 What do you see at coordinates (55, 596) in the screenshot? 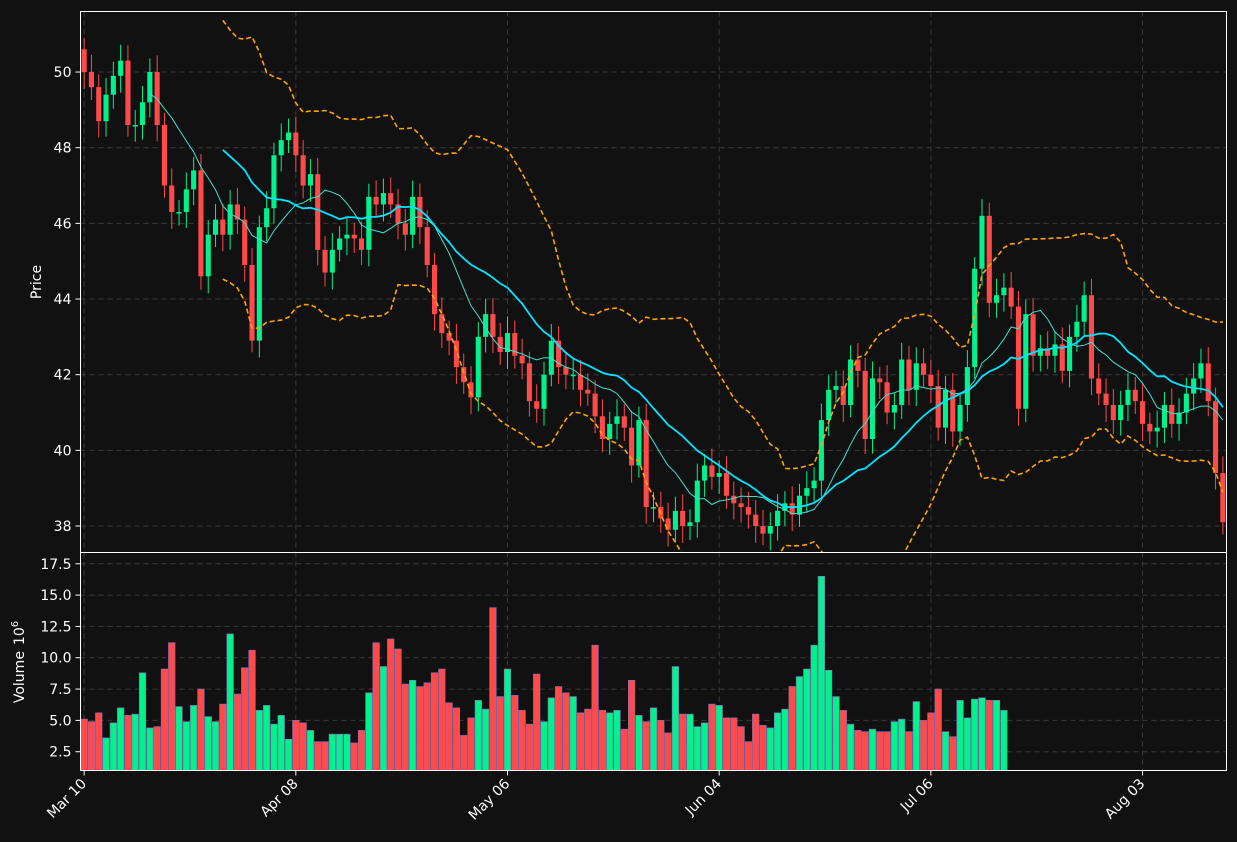
I see `volume-tick-label: 15.0` at bounding box center [55, 596].